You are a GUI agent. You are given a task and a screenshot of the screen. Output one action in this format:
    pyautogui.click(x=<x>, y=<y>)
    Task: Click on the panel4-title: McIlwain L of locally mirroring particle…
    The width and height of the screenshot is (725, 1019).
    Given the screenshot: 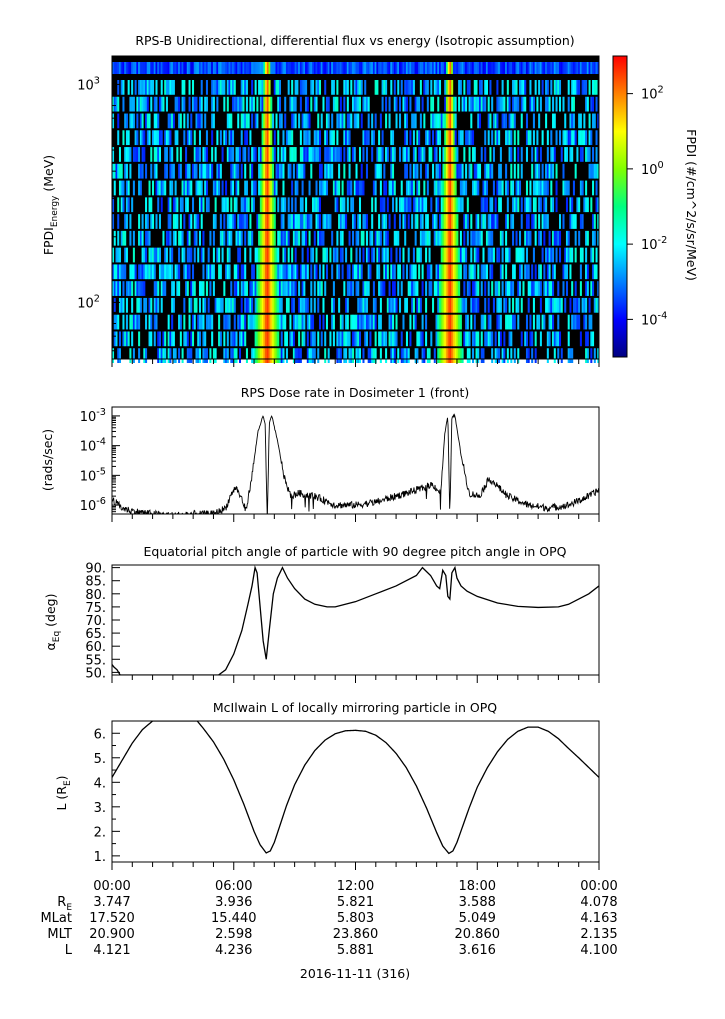 What is the action you would take?
    pyautogui.click(x=355, y=707)
    